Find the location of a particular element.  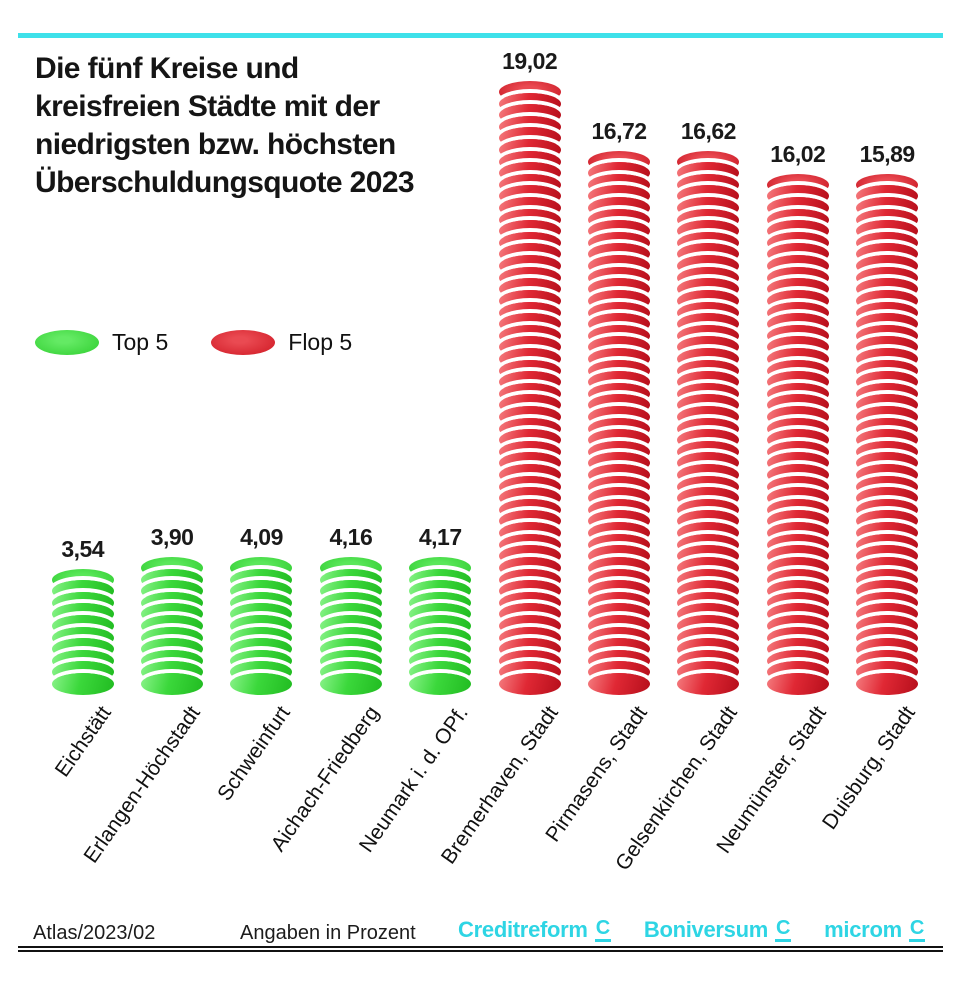

microm-logo: microm C is located at coordinates (874, 930).